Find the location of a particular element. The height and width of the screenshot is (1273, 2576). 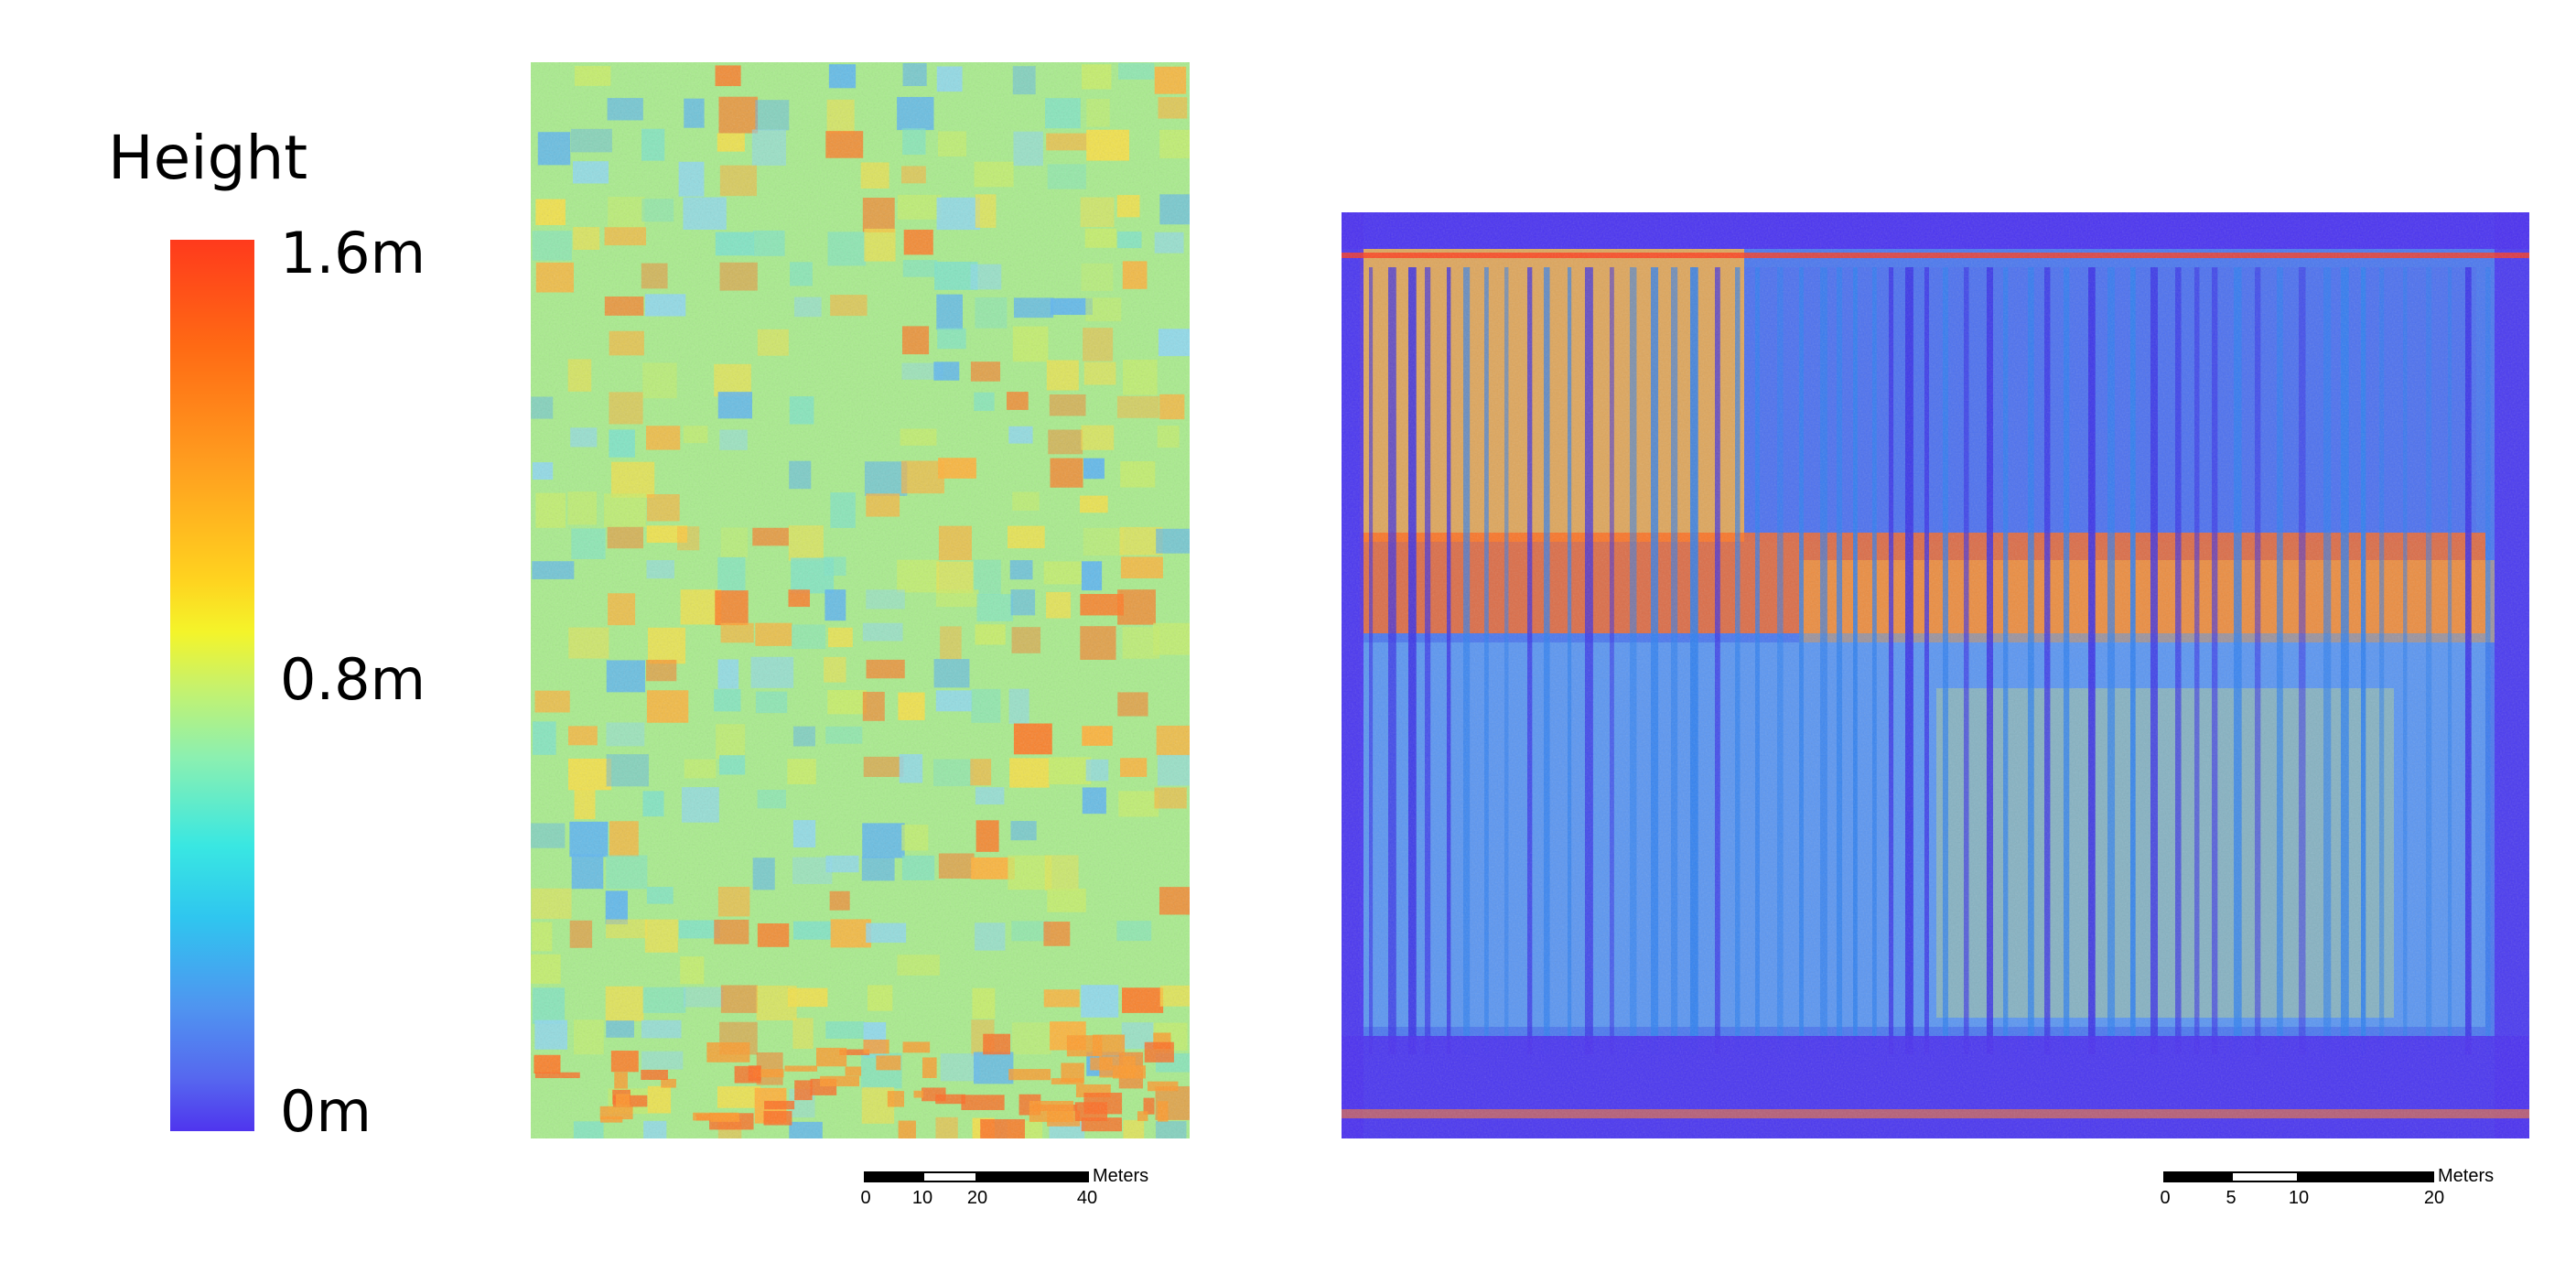

legend-color-ramp is located at coordinates (212, 685).